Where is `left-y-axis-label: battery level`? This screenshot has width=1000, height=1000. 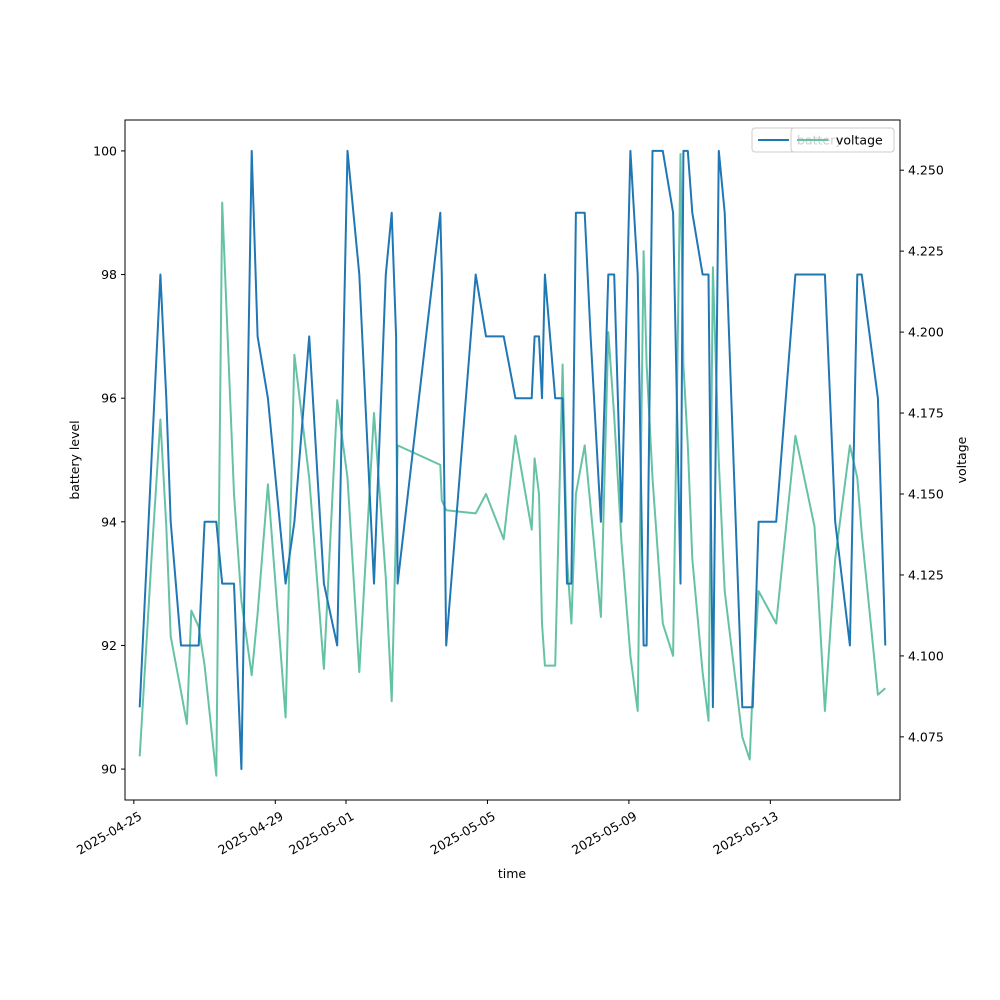 left-y-axis-label: battery level is located at coordinates (74, 459).